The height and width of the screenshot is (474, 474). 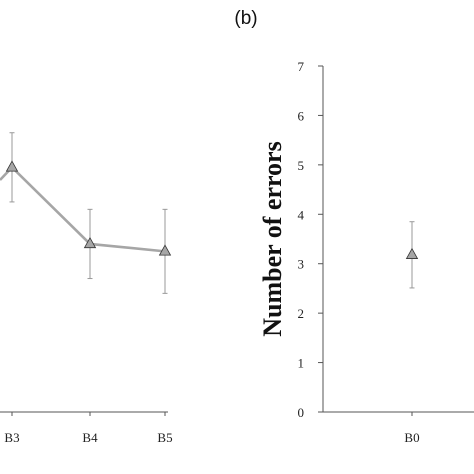 I want to click on panel-b-x-tick-label: B0, so click(x=411, y=437).